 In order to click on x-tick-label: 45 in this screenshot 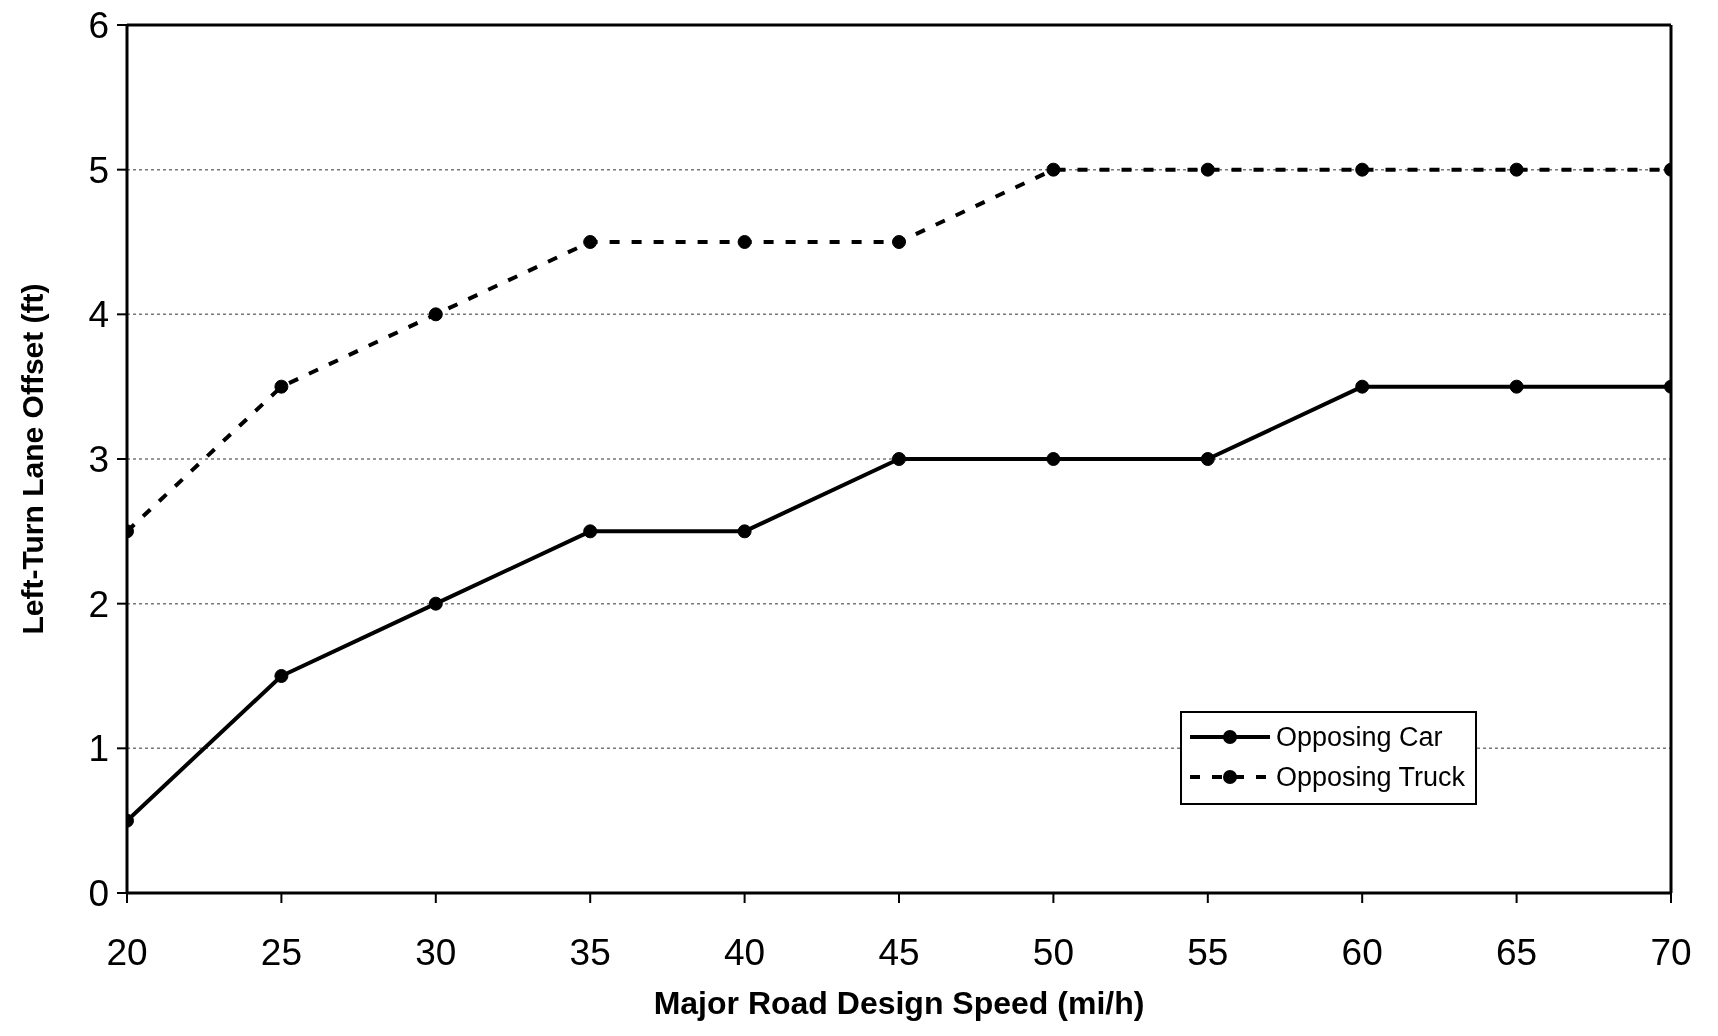, I will do `click(899, 953)`.